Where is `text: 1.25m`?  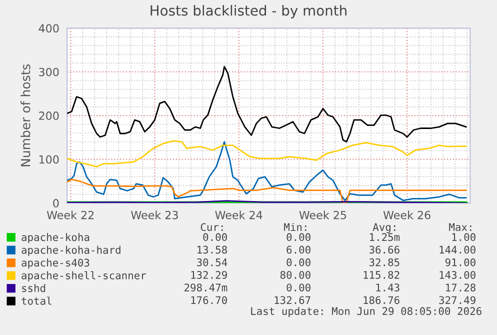
text: 1.25m is located at coordinates (385, 237).